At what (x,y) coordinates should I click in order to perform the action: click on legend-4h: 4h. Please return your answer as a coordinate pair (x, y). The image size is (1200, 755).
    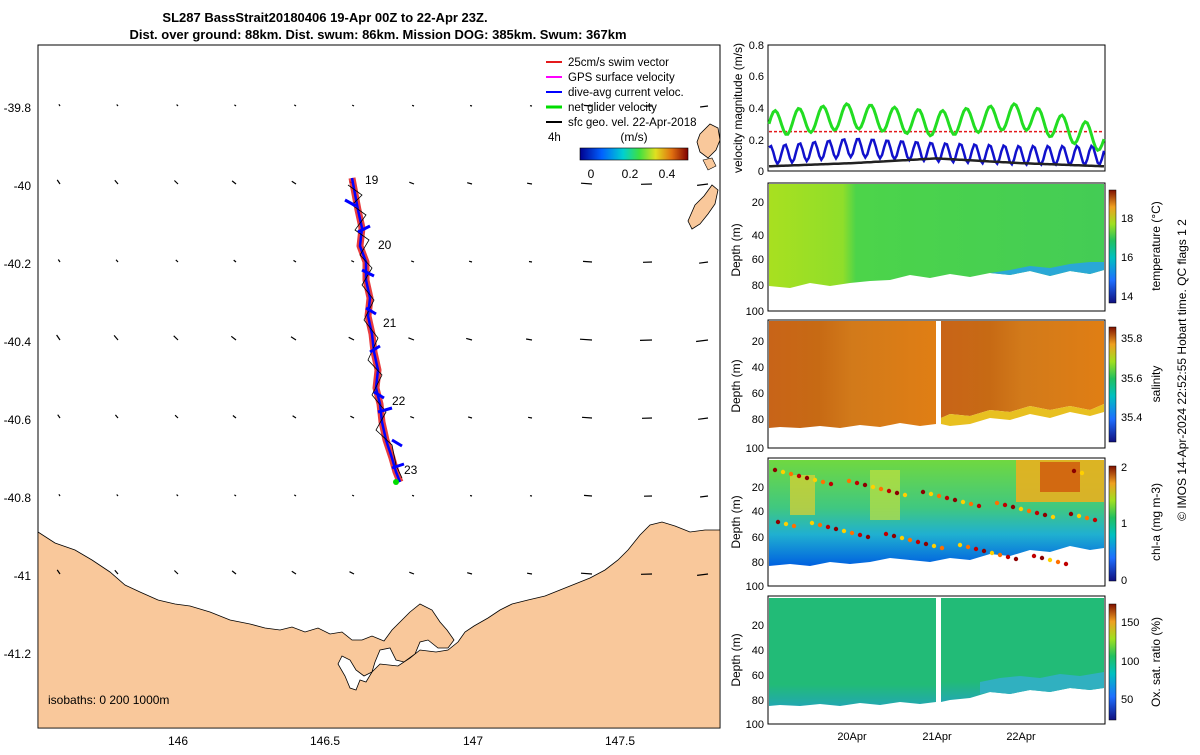
    Looking at the image, I should click on (554, 138).